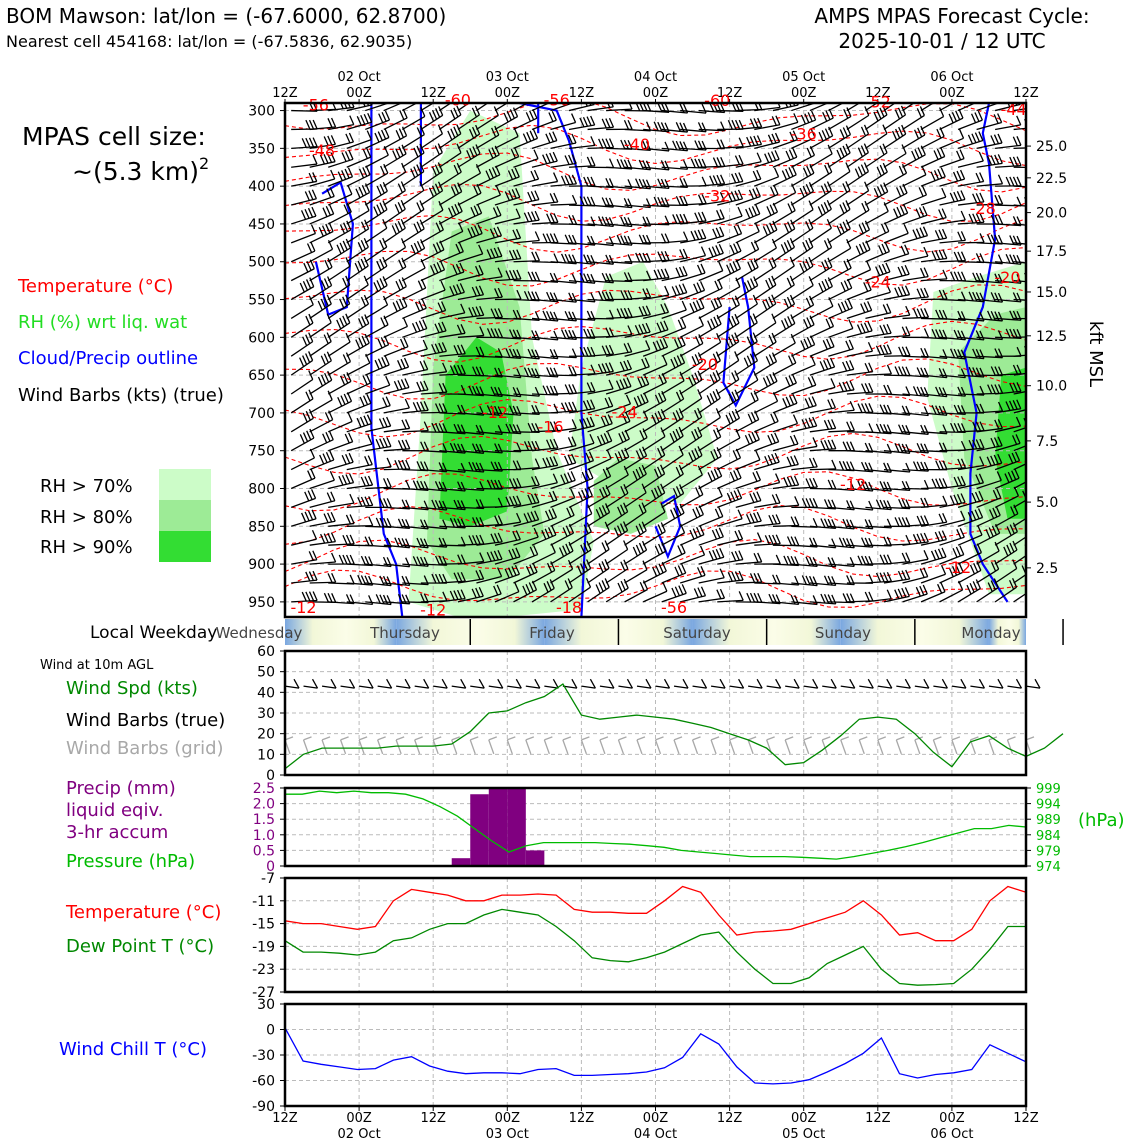  I want to click on cell-size-line2: ~(5.3 km)2, so click(140, 170).